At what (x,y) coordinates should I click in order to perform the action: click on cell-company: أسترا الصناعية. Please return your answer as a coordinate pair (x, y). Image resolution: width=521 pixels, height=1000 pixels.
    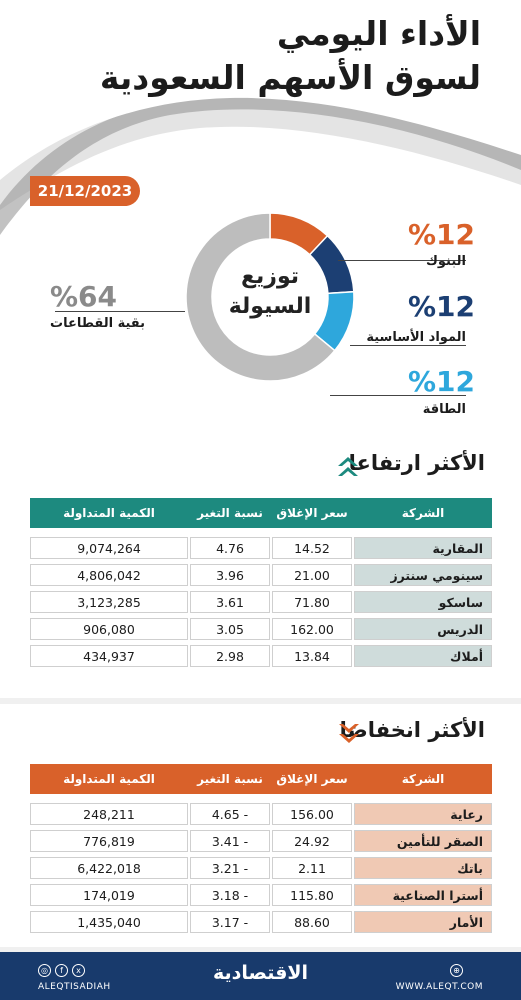
    Looking at the image, I should click on (423, 895).